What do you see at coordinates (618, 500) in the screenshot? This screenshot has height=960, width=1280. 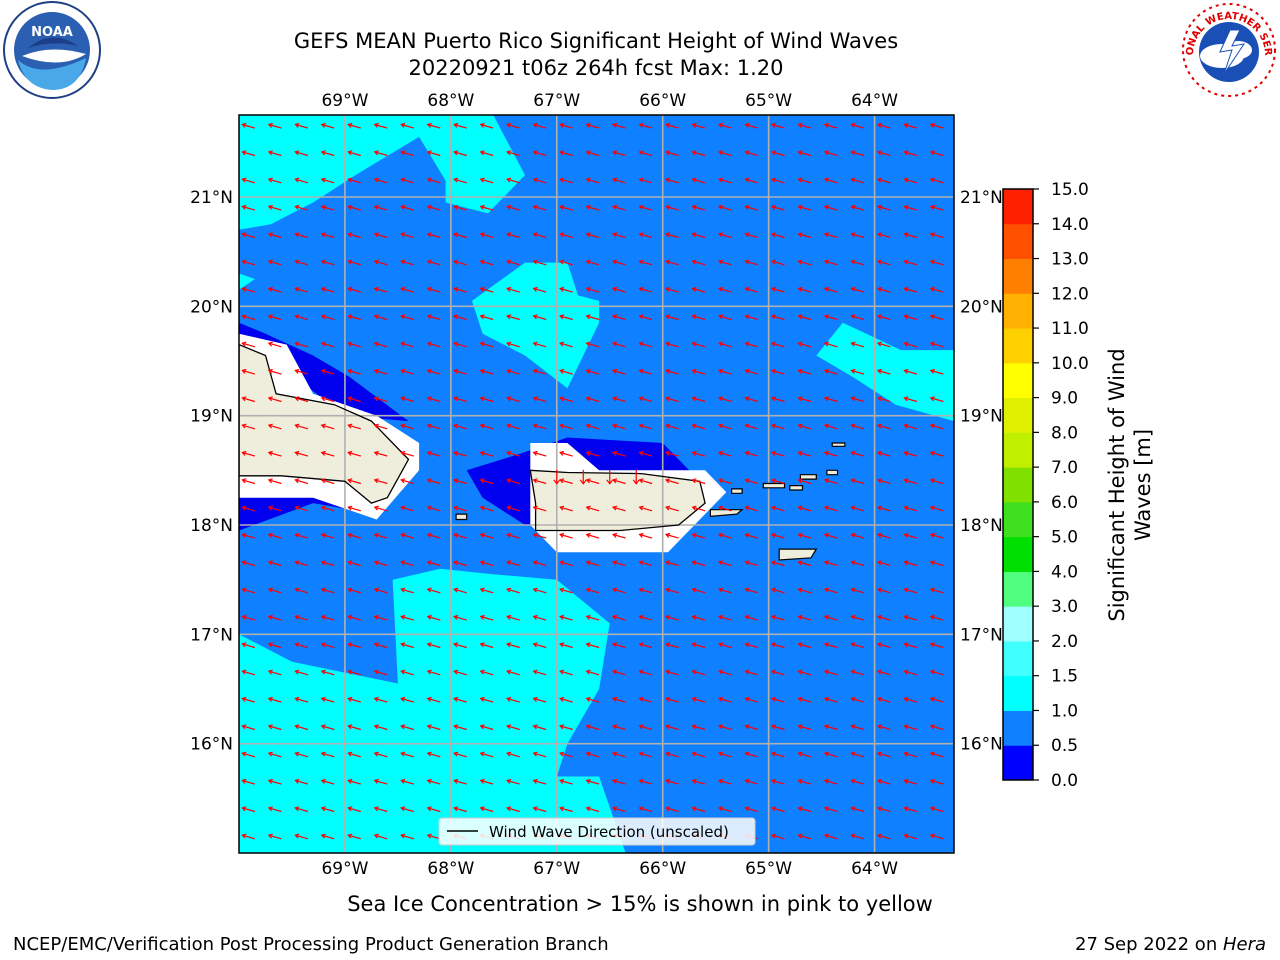 I see `region-land-puerto-rico` at bounding box center [618, 500].